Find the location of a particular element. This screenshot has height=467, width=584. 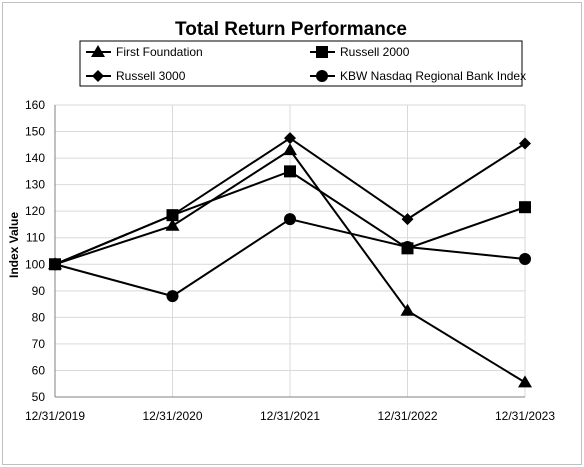

x-tick-label: 12/31/2023 is located at coordinates (525, 416).